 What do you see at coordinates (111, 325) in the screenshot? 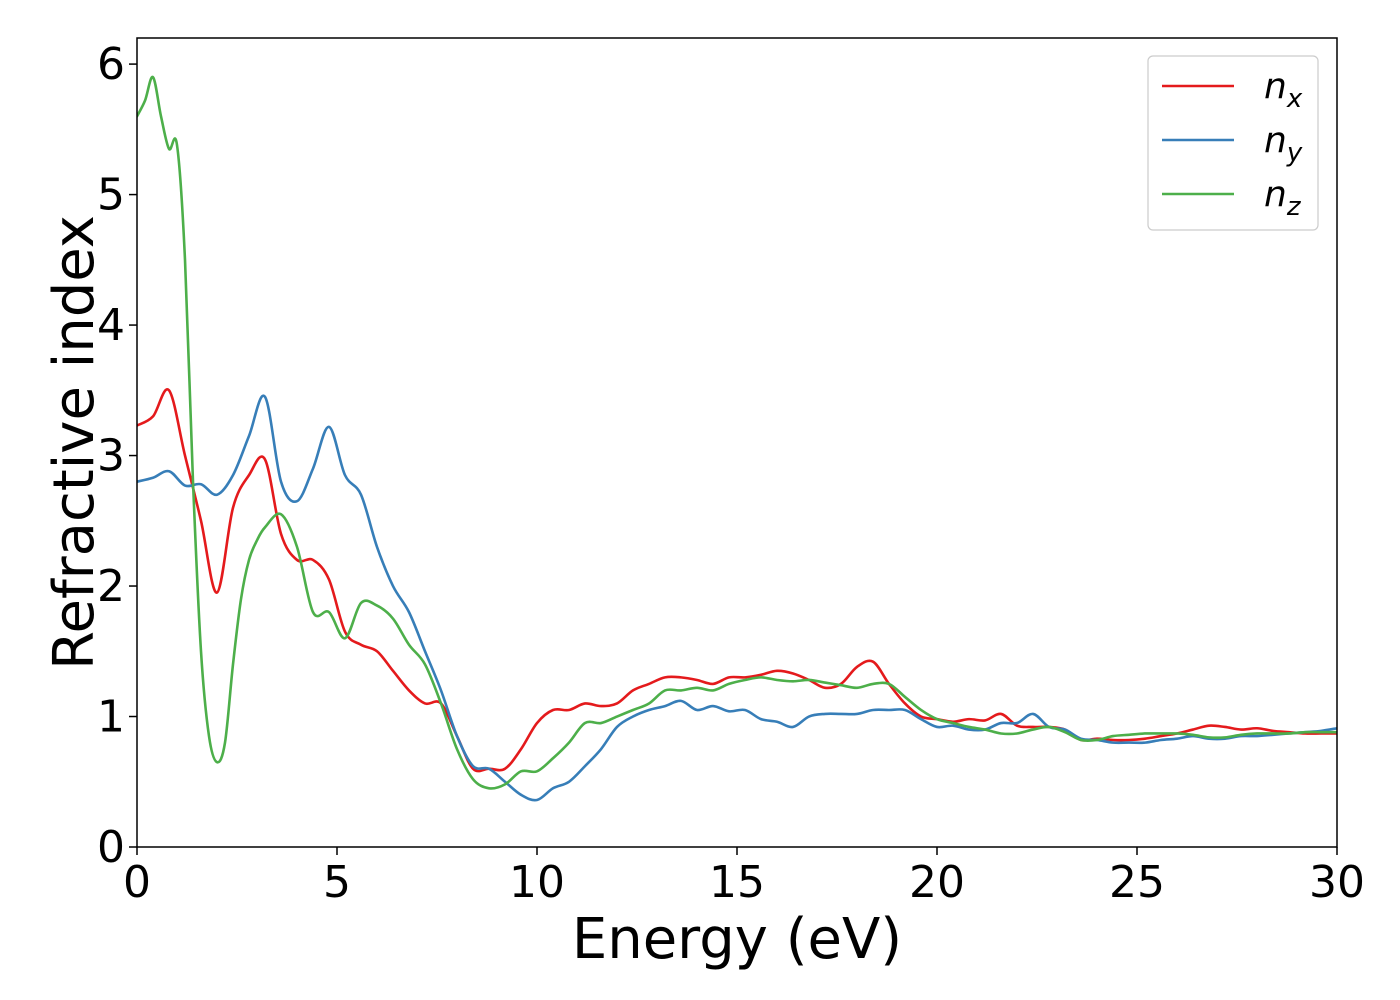
I see `y-tick-label: 4` at bounding box center [111, 325].